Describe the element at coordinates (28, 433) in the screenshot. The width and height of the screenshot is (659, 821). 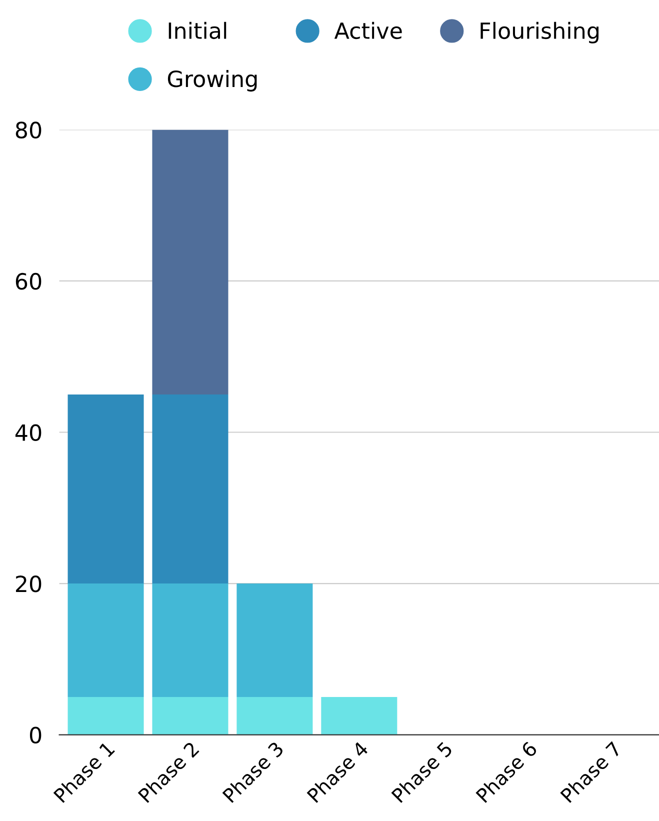
I see `y-tick-label: 40` at that location.